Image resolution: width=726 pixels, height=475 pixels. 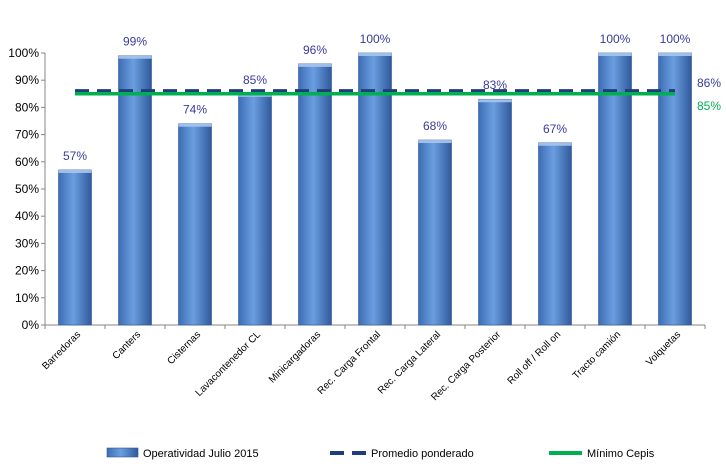 I want to click on legend-label: Promedio ponderado, so click(x=422, y=454).